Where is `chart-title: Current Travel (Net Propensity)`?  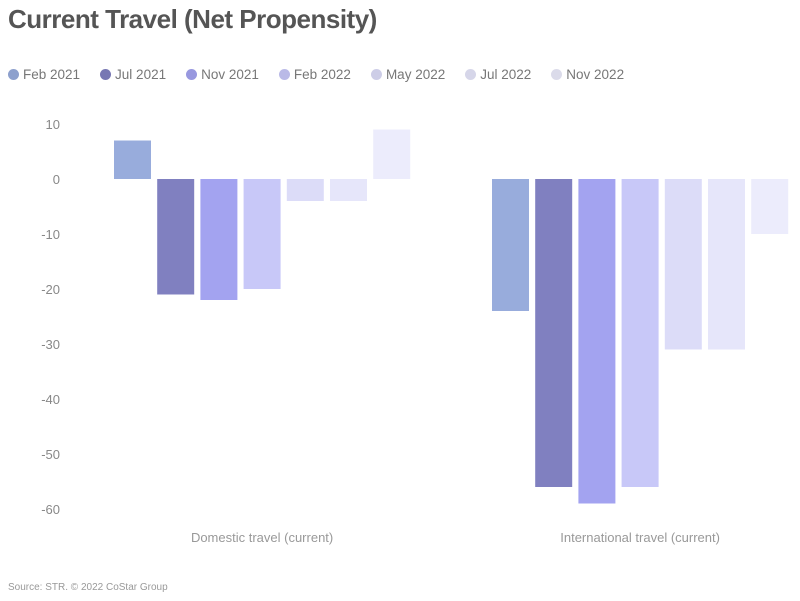
chart-title: Current Travel (Net Propensity) is located at coordinates (192, 19).